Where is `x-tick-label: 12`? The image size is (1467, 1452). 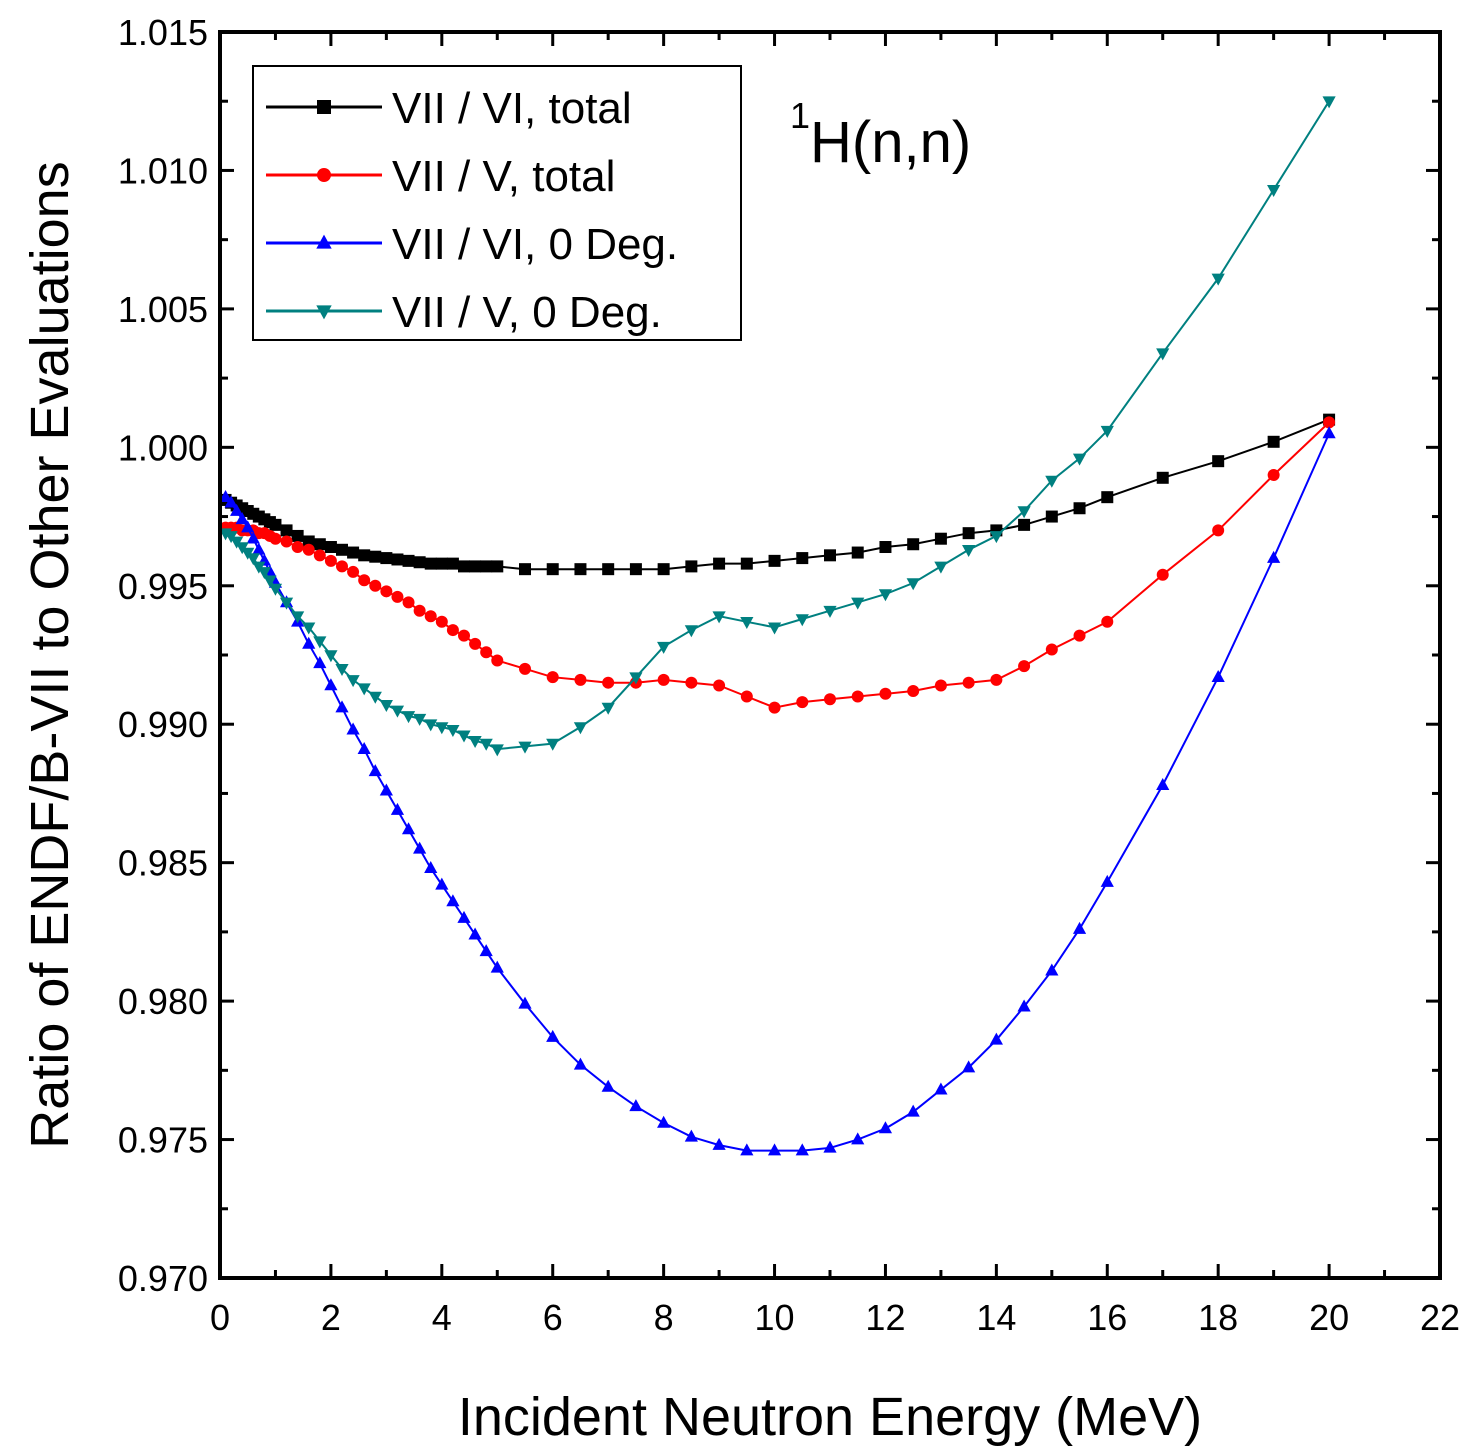 x-tick-label: 12 is located at coordinates (885, 1317).